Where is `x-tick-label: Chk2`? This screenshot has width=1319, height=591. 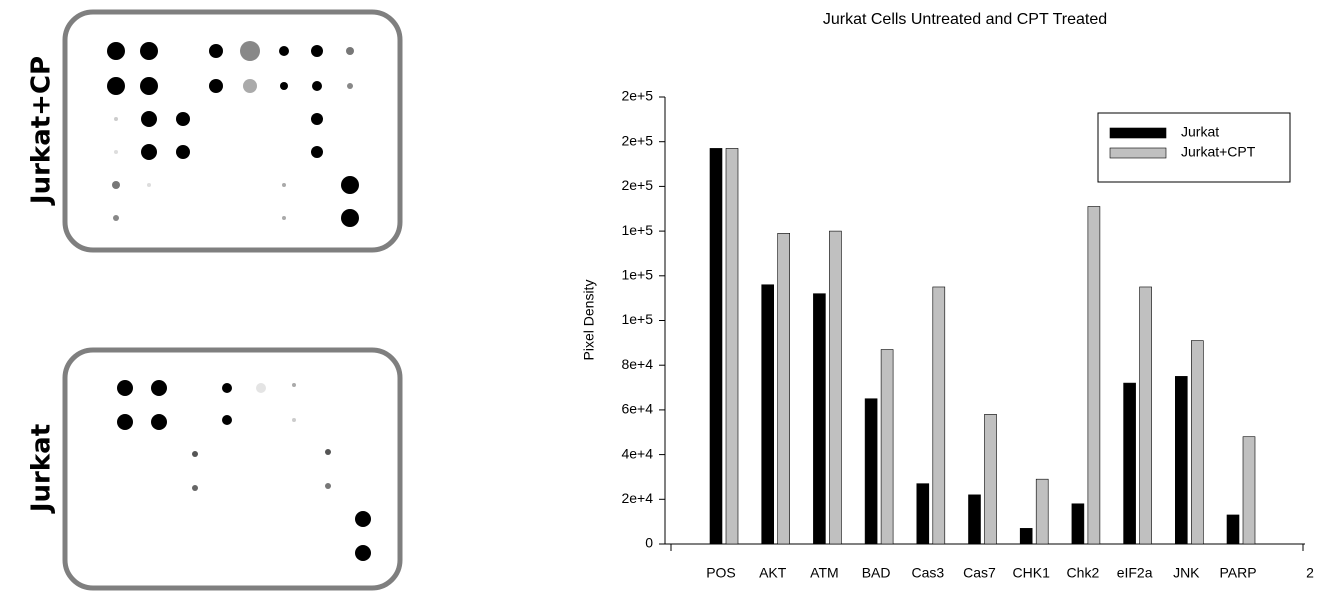 x-tick-label: Chk2 is located at coordinates (1083, 573).